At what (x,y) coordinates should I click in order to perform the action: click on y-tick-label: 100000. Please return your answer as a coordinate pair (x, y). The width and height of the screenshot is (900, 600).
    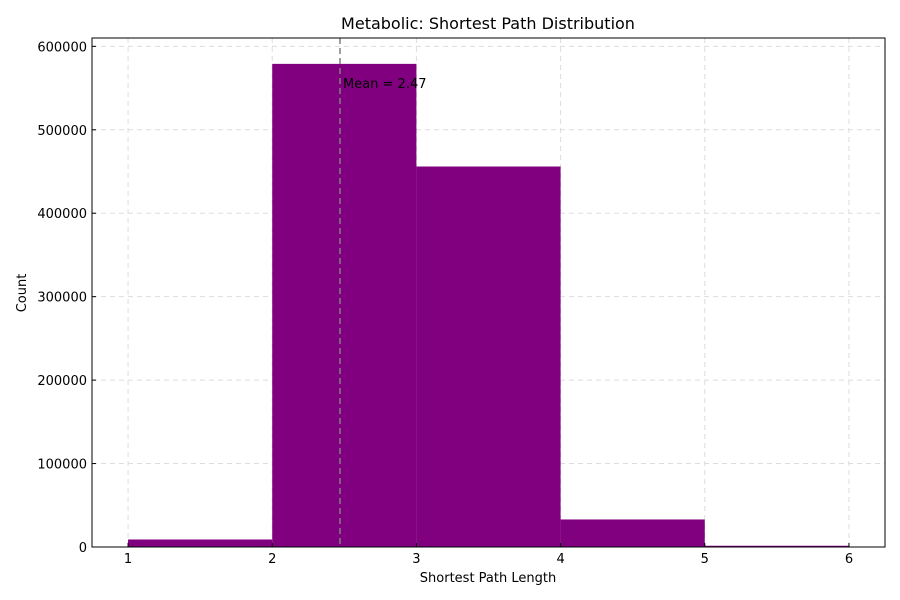
    Looking at the image, I should click on (62, 465).